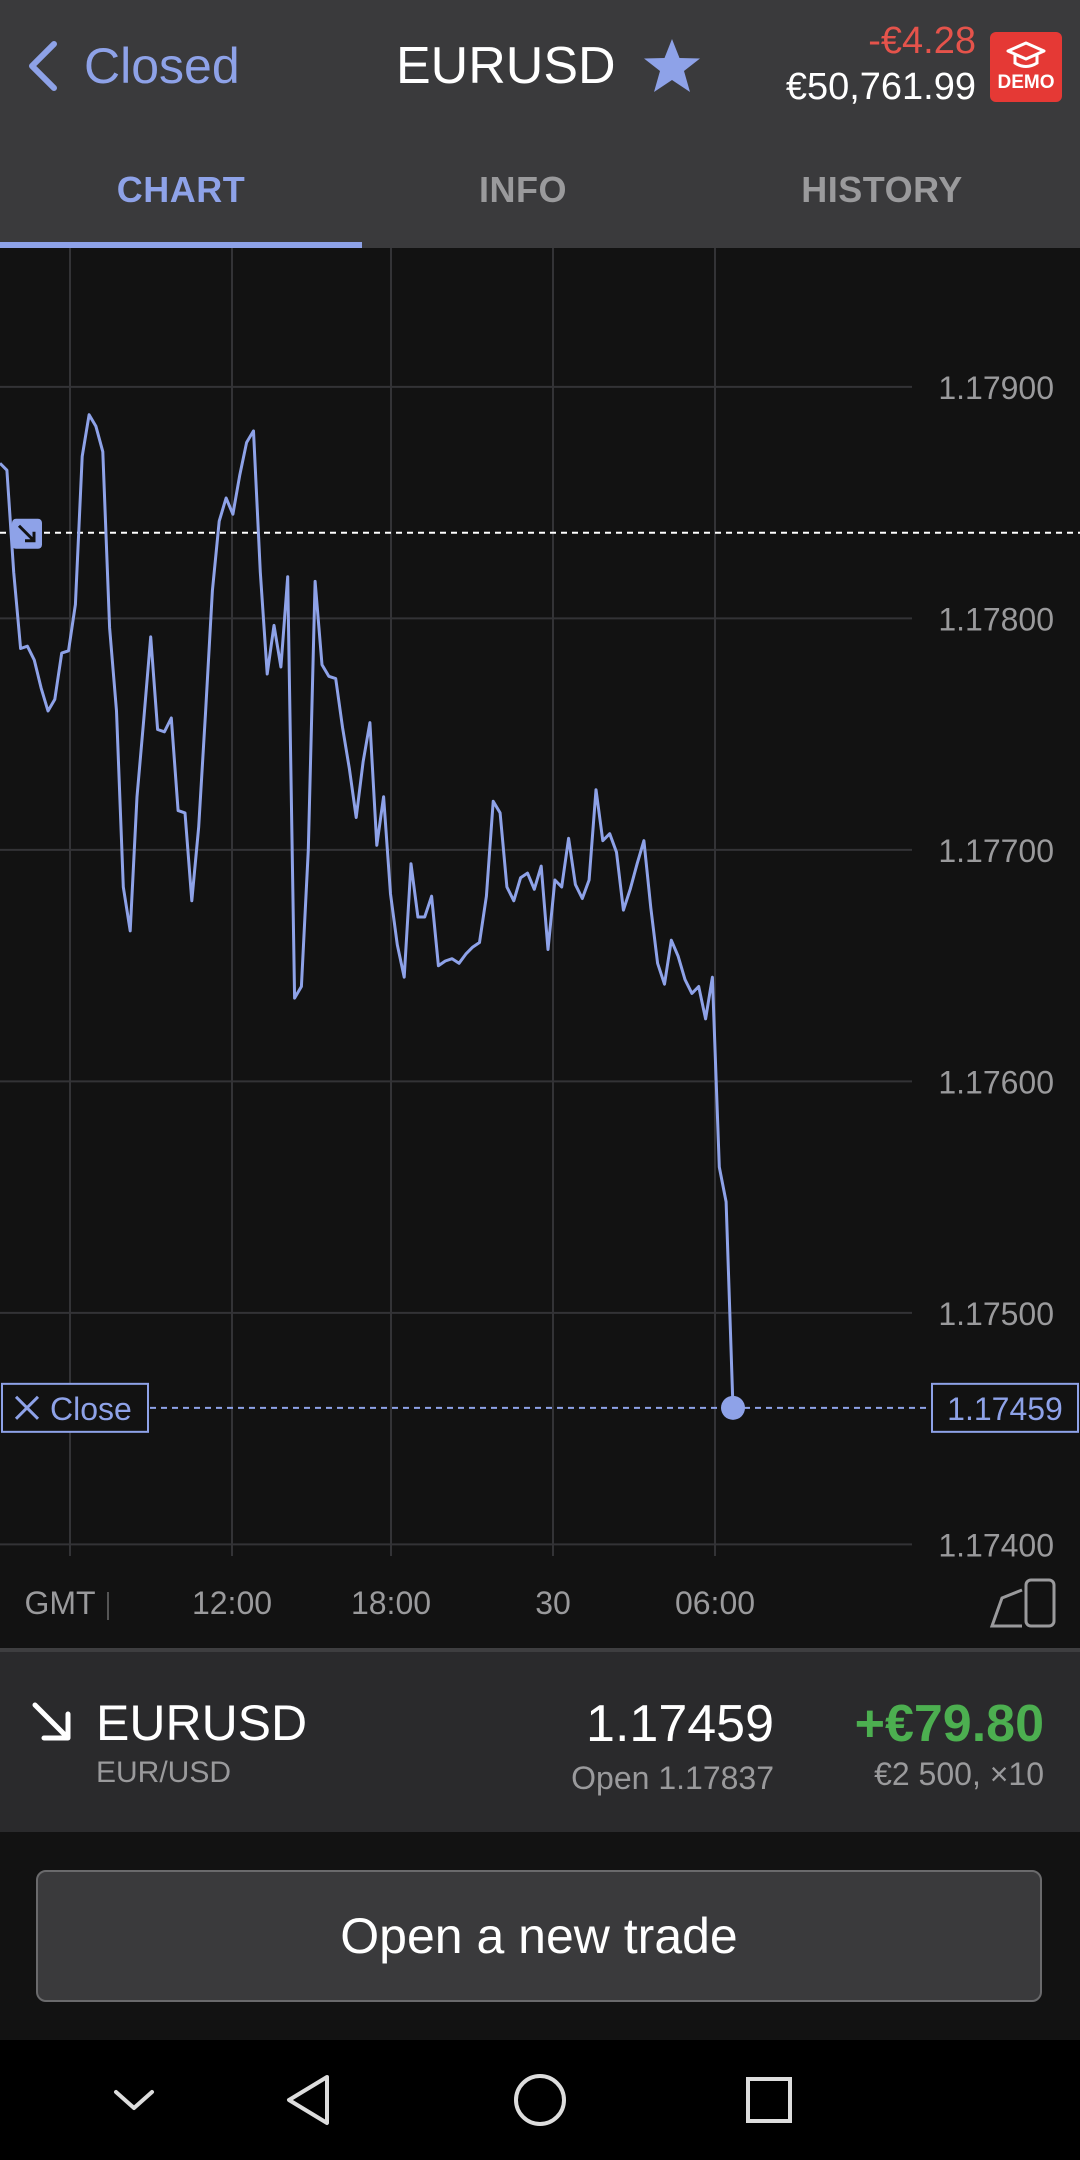 This screenshot has width=1080, height=2160. What do you see at coordinates (164, 1772) in the screenshot?
I see `position-pair: EUR/USD` at bounding box center [164, 1772].